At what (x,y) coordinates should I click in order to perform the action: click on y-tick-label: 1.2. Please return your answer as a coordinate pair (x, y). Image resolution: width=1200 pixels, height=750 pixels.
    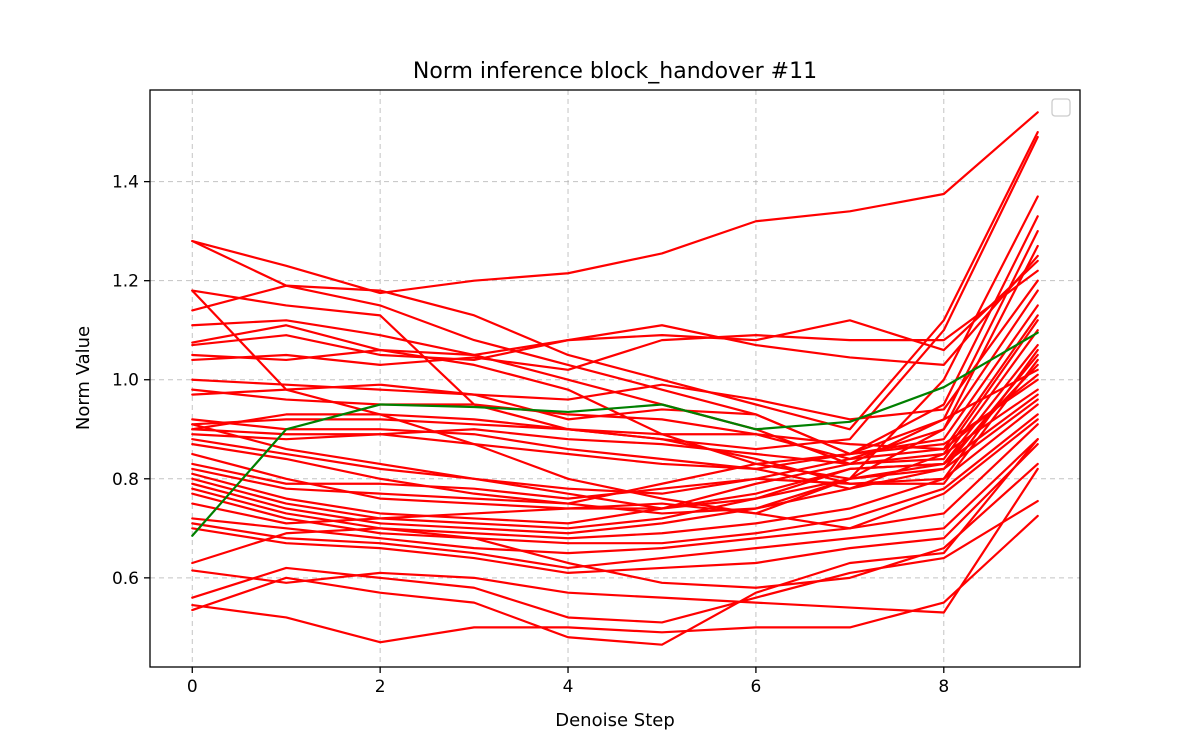
    Looking at the image, I should click on (125, 282).